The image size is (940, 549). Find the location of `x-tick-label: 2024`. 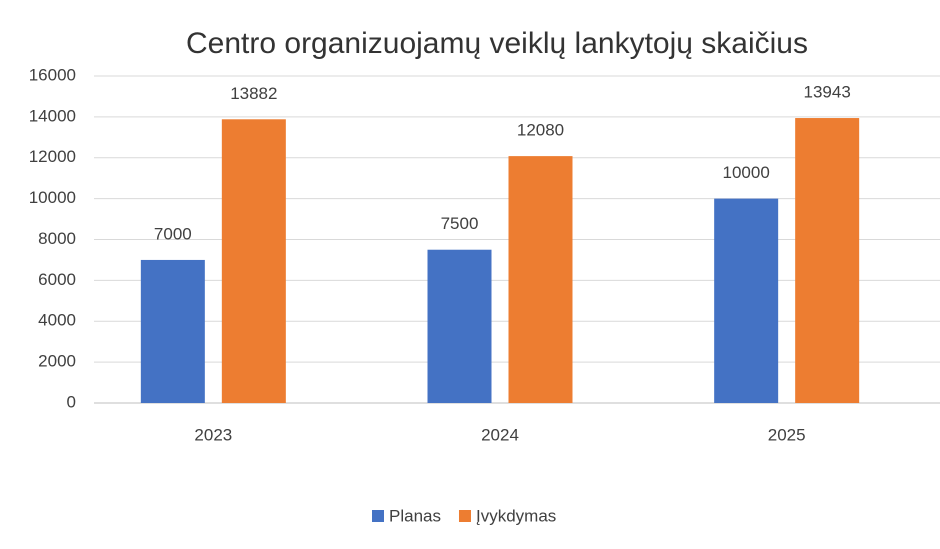

x-tick-label: 2024 is located at coordinates (500, 434).